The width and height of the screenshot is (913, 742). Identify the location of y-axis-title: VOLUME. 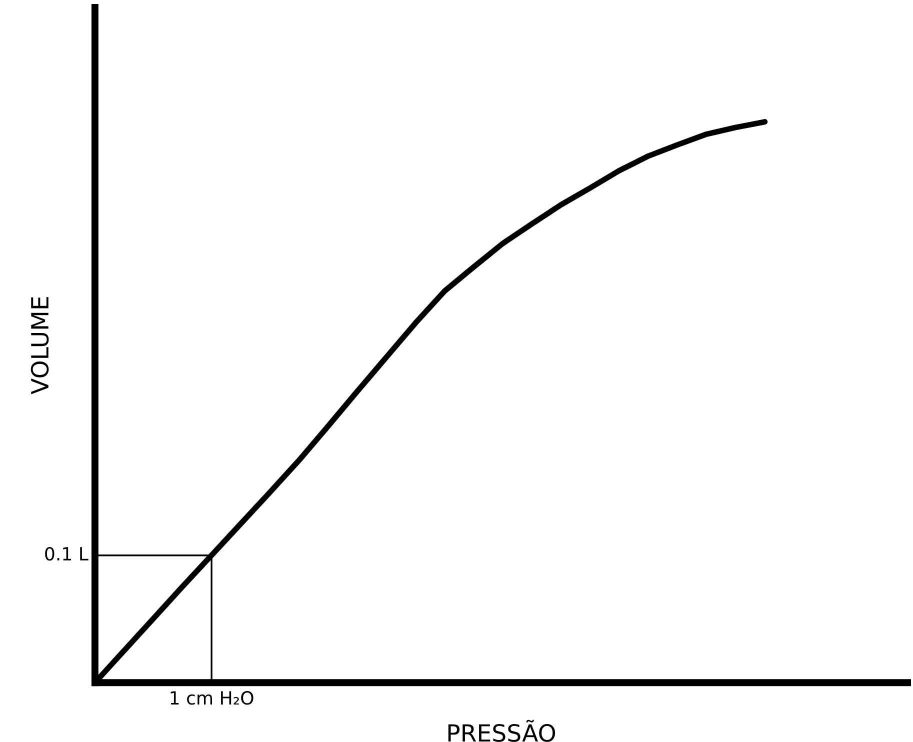
(39, 345).